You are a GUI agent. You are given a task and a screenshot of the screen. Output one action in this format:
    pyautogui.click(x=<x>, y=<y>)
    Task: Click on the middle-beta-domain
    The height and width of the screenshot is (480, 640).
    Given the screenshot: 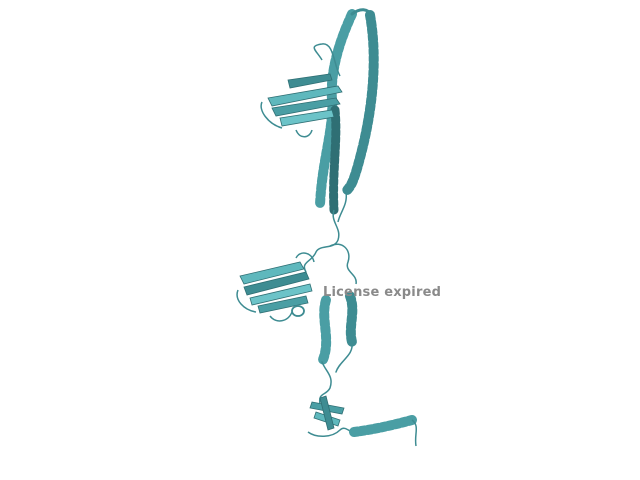 What is the action you would take?
    pyautogui.click(x=275, y=287)
    